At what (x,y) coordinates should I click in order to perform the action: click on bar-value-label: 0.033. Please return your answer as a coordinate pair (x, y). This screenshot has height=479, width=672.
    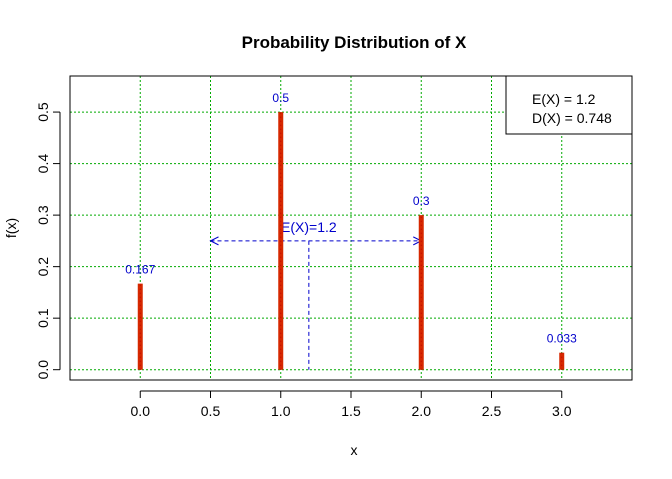
    Looking at the image, I should click on (562, 339).